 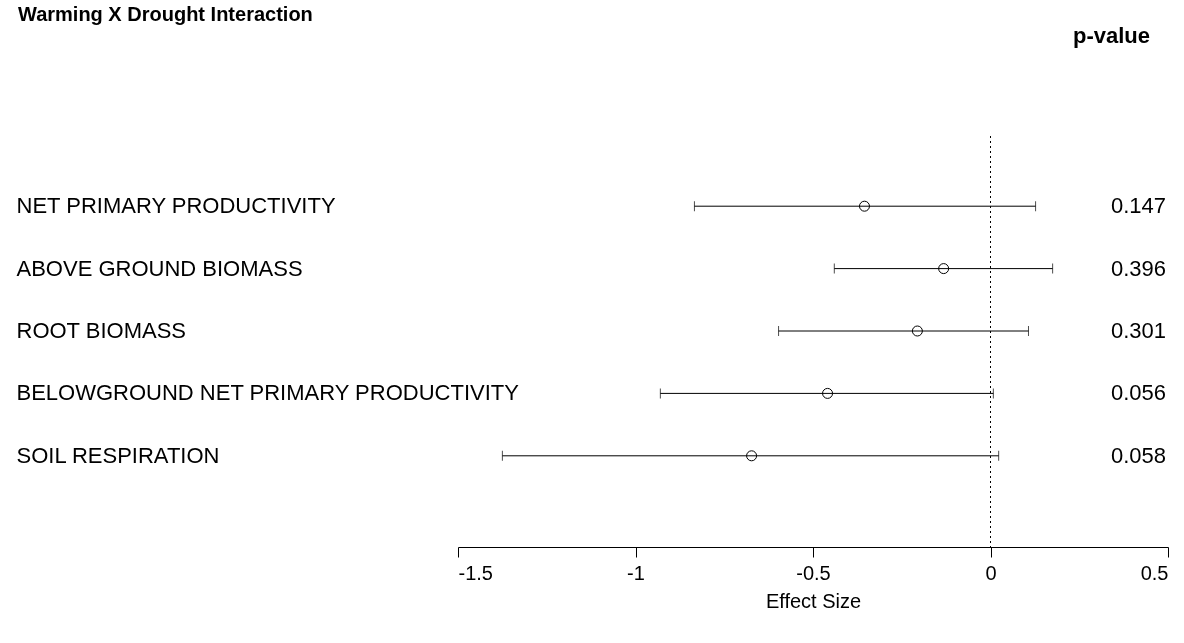 What do you see at coordinates (1111, 35) in the screenshot?
I see `text: p-value` at bounding box center [1111, 35].